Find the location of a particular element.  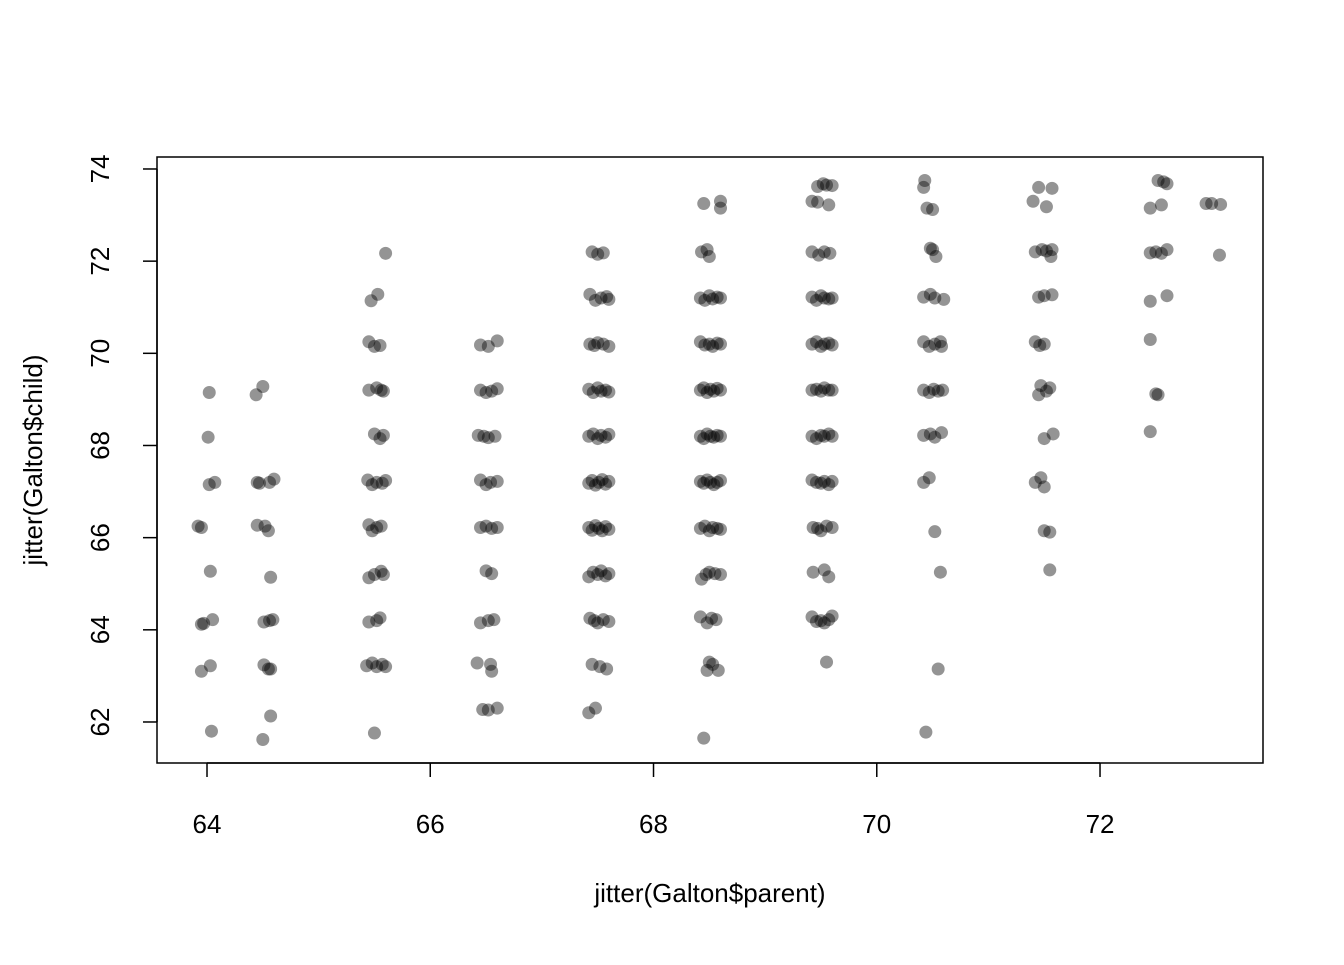

y-tick-label: 68 is located at coordinates (100, 445).